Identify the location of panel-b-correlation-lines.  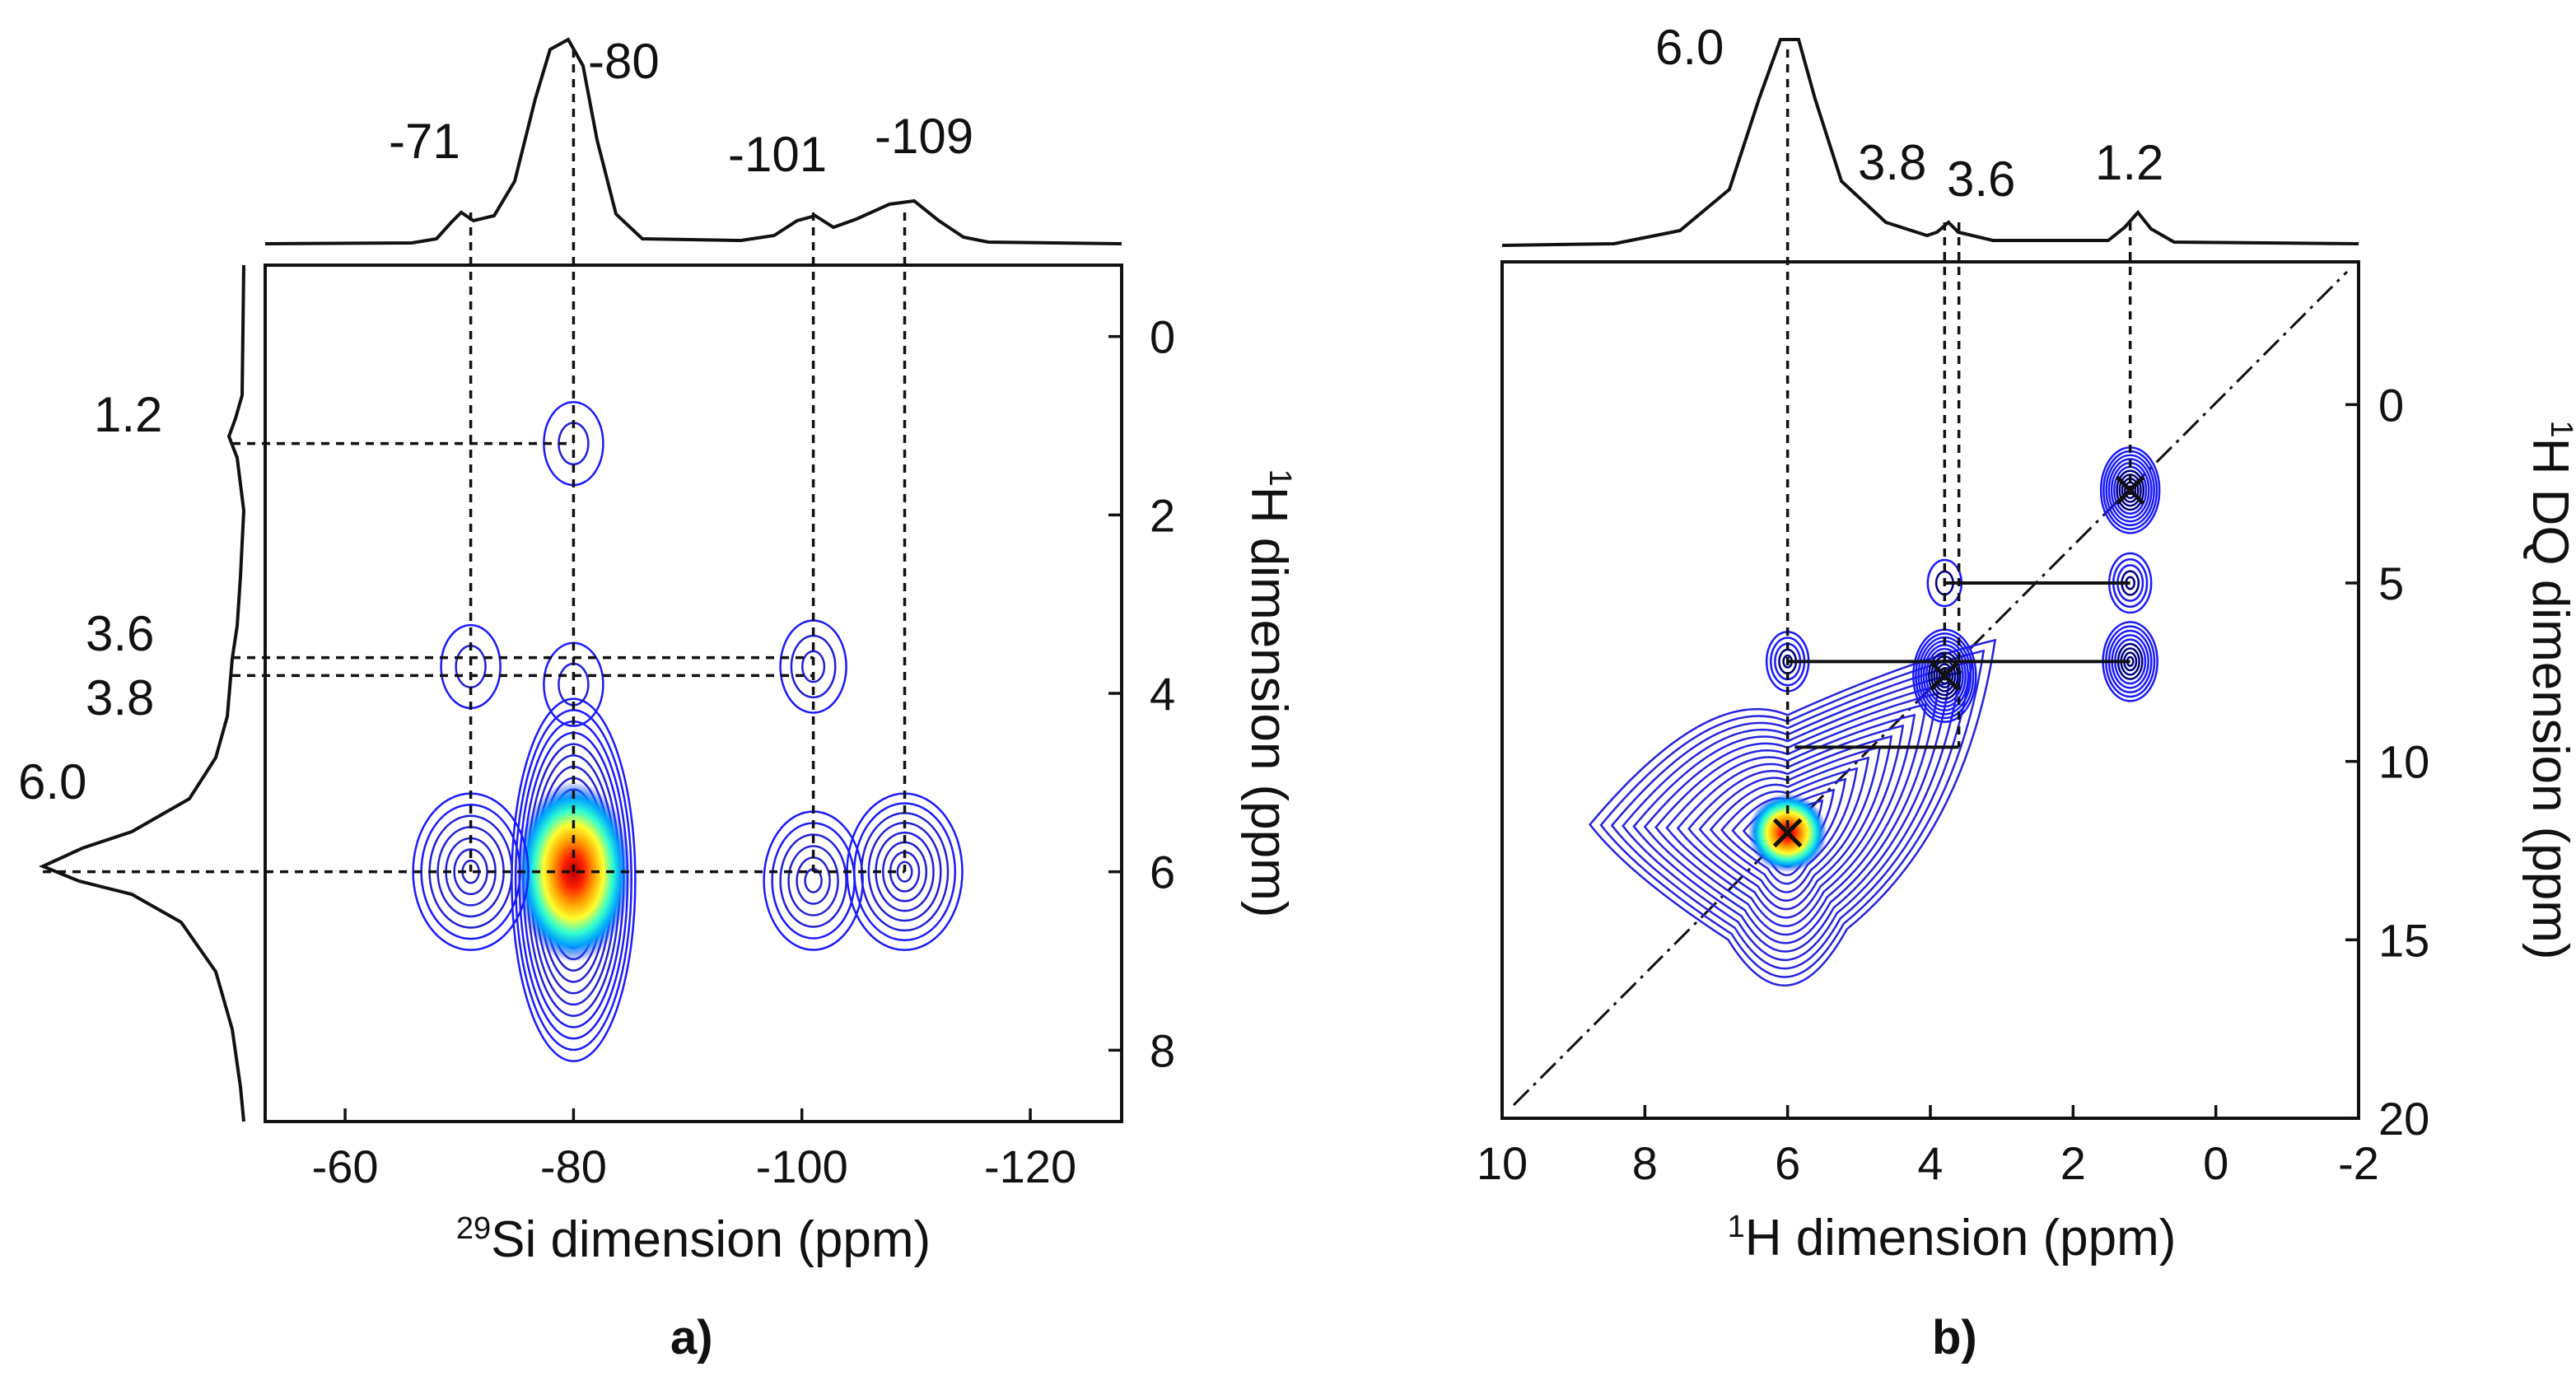
(1958, 665).